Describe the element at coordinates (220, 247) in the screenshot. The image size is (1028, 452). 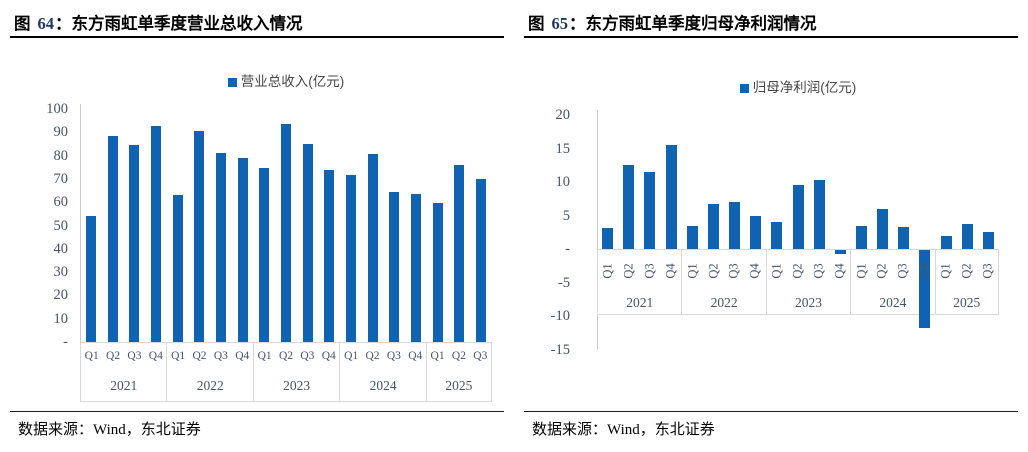
I see `bar-2022-Q3` at that location.